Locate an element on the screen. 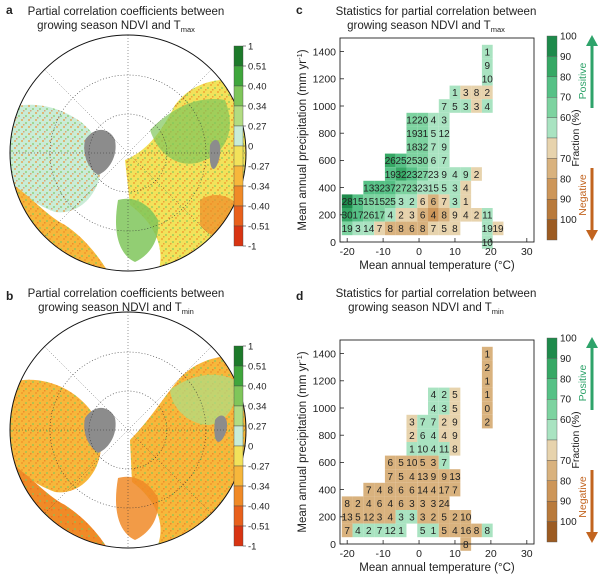  heatmap-cell-label: 19 is located at coordinates (391, 175).